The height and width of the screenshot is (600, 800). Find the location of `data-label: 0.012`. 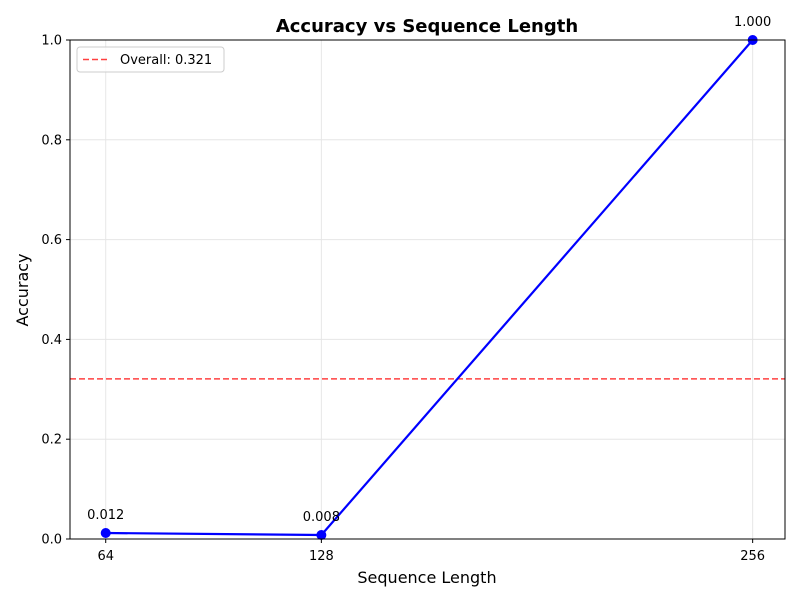

data-label: 0.012 is located at coordinates (105, 515).